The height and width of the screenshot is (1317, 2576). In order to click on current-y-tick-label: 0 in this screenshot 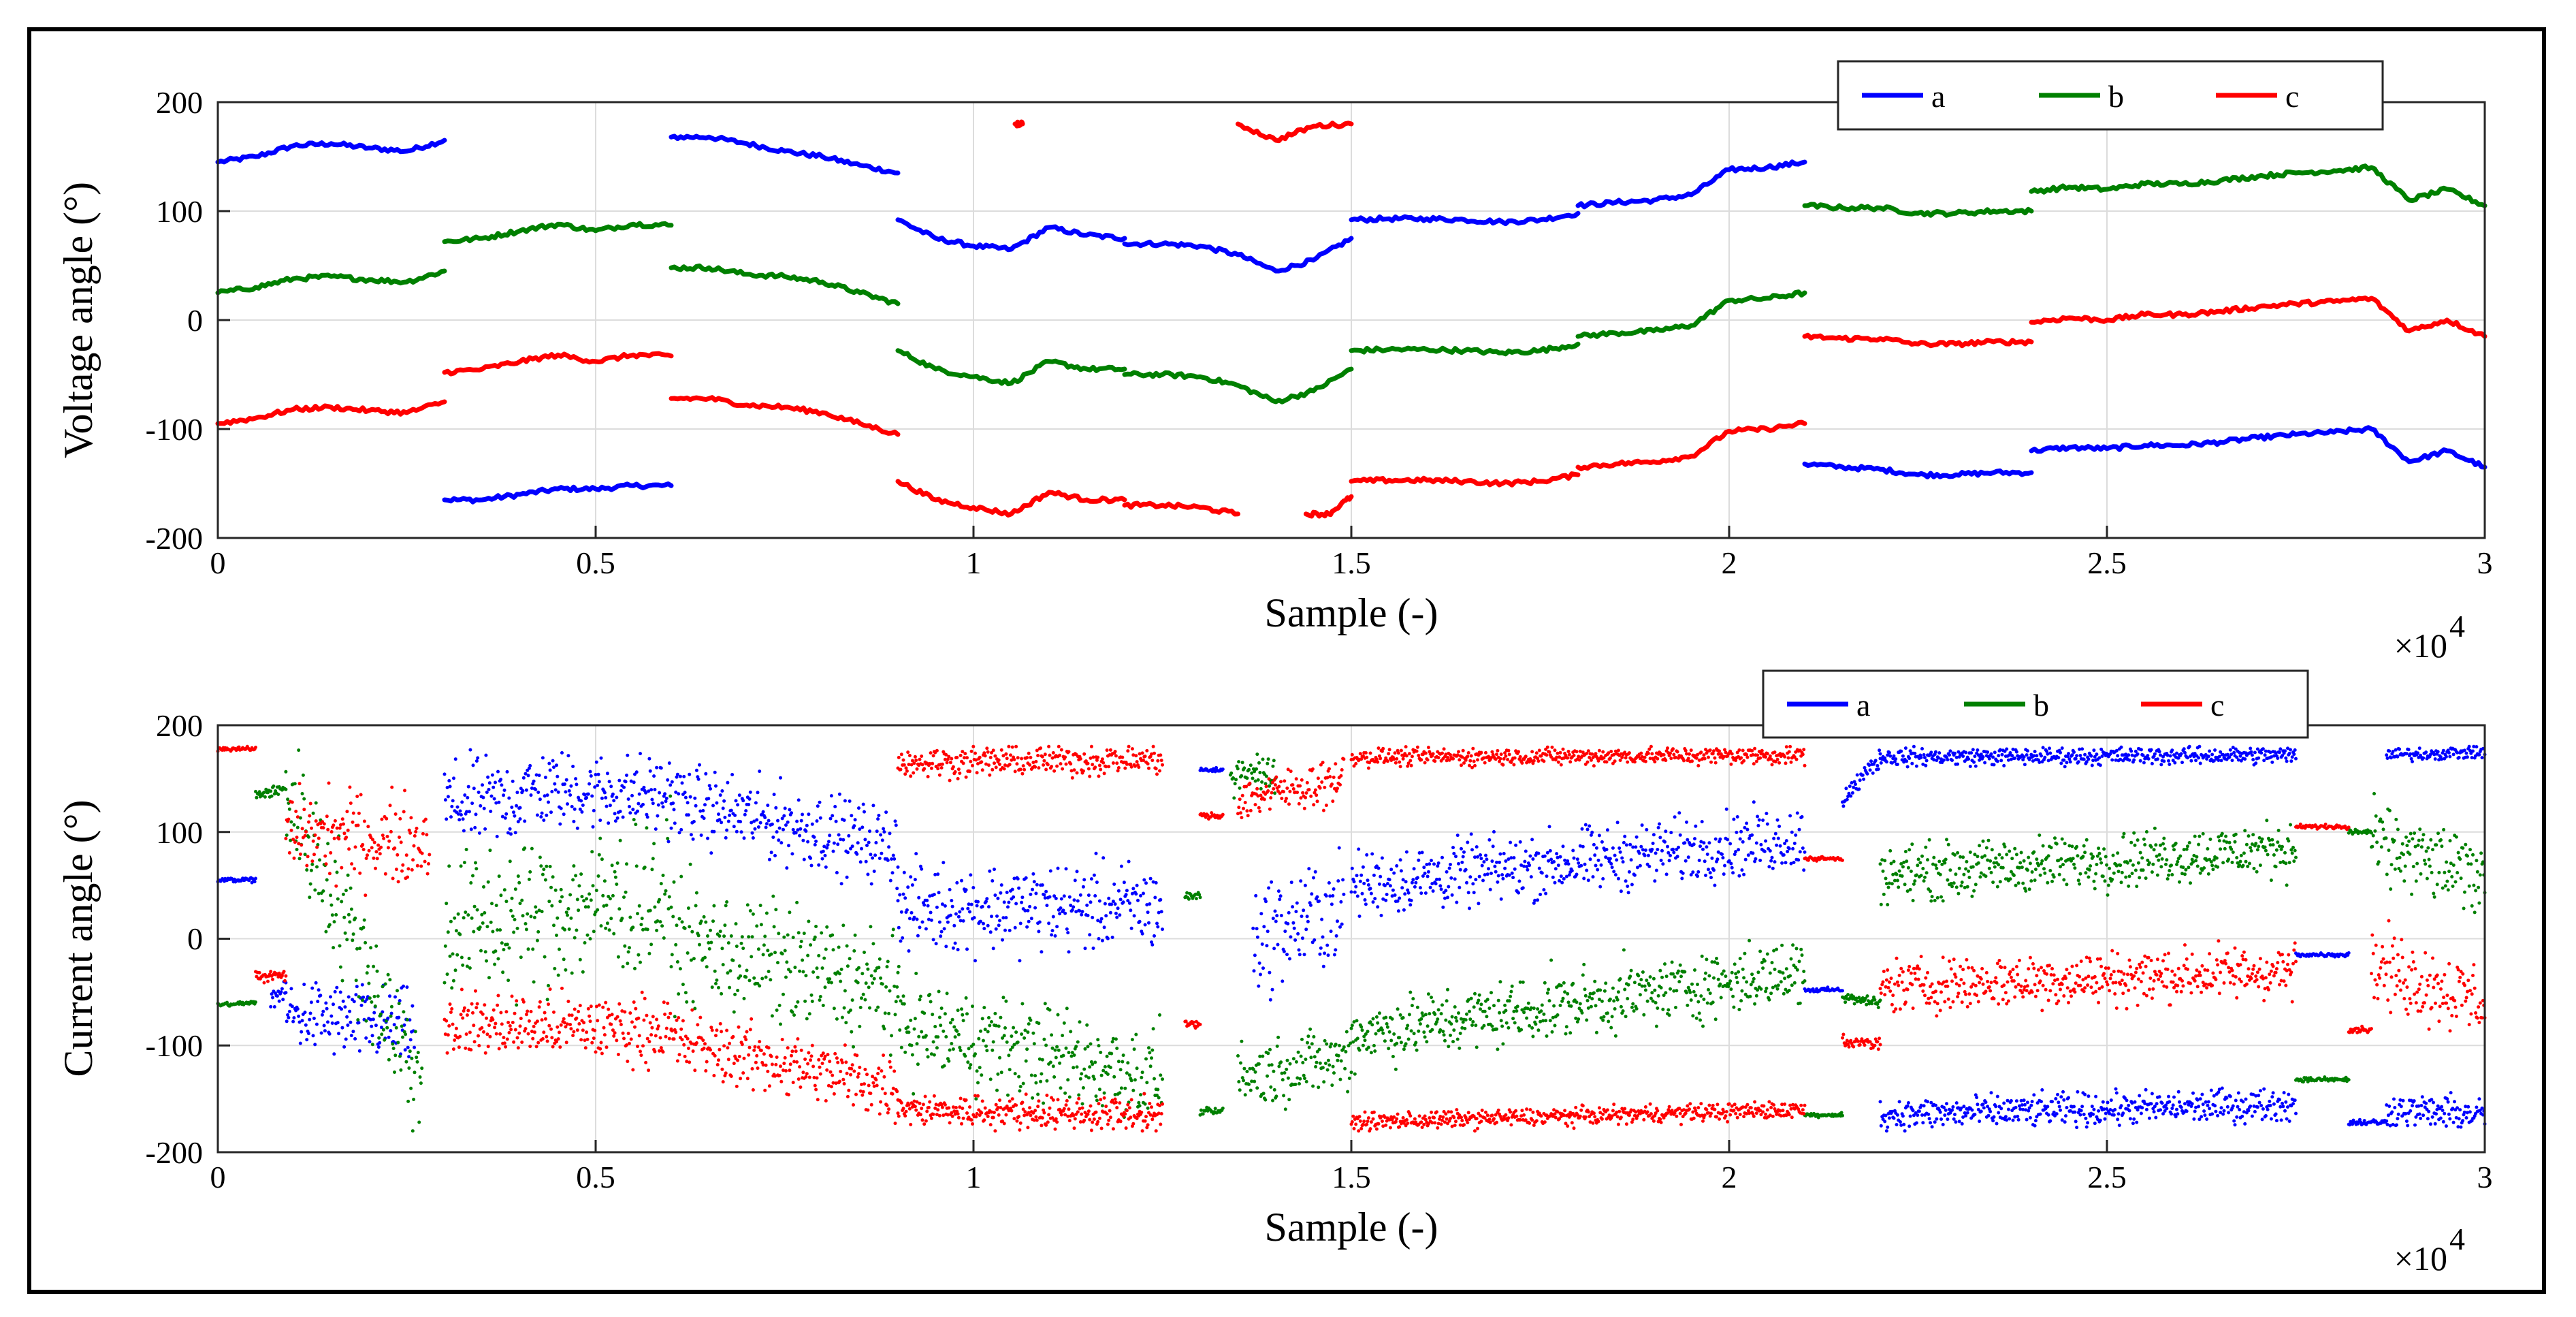, I will do `click(195, 939)`.